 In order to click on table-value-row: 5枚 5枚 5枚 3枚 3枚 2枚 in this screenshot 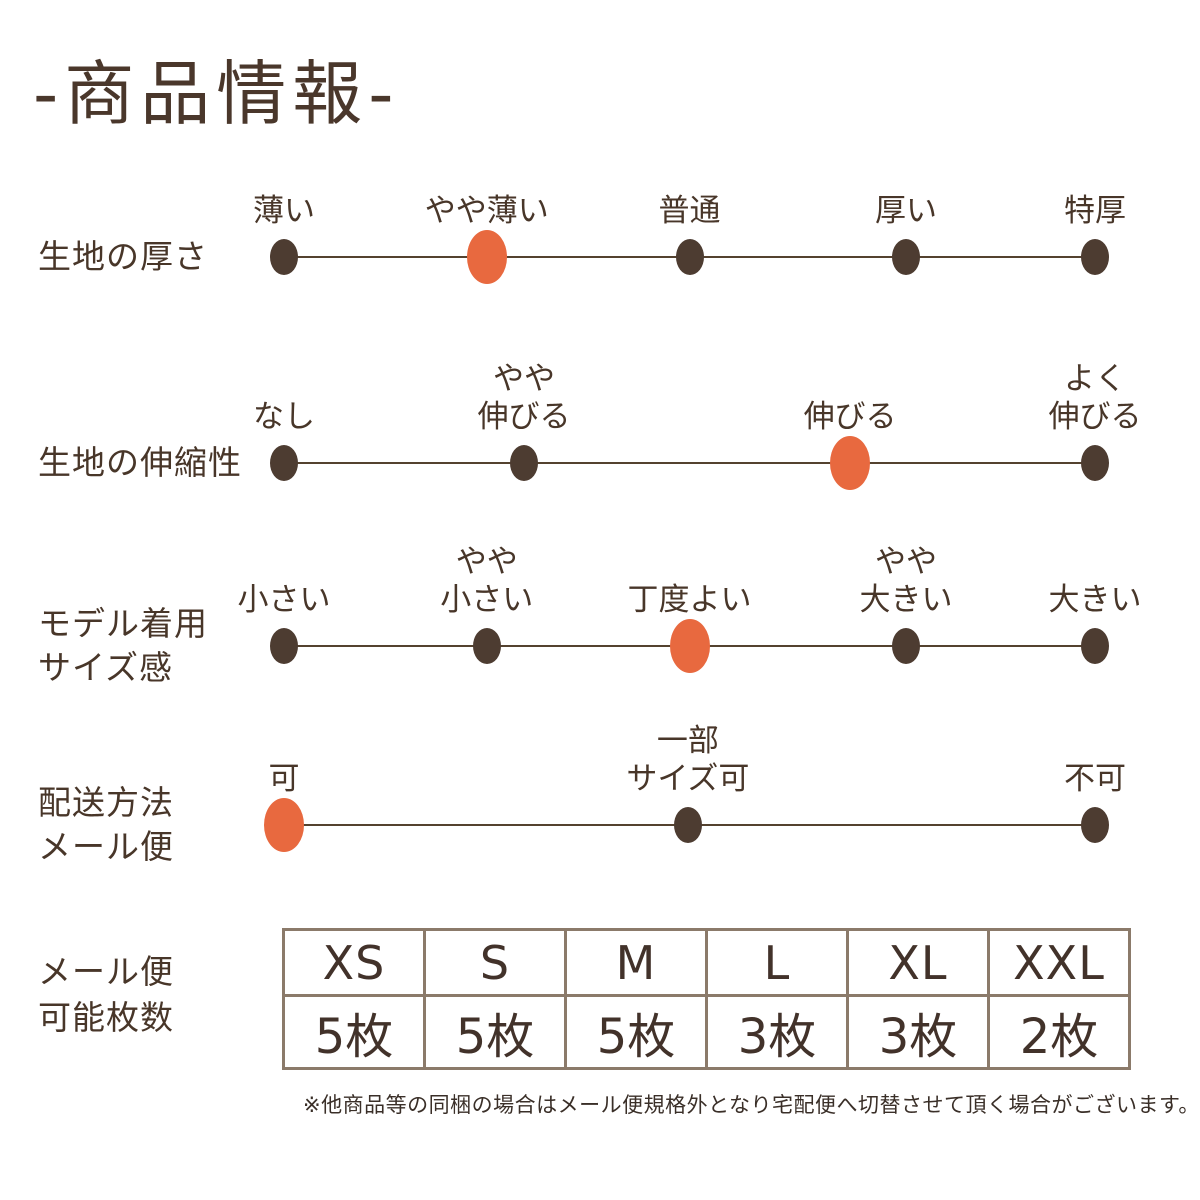, I will do `click(706, 1032)`.